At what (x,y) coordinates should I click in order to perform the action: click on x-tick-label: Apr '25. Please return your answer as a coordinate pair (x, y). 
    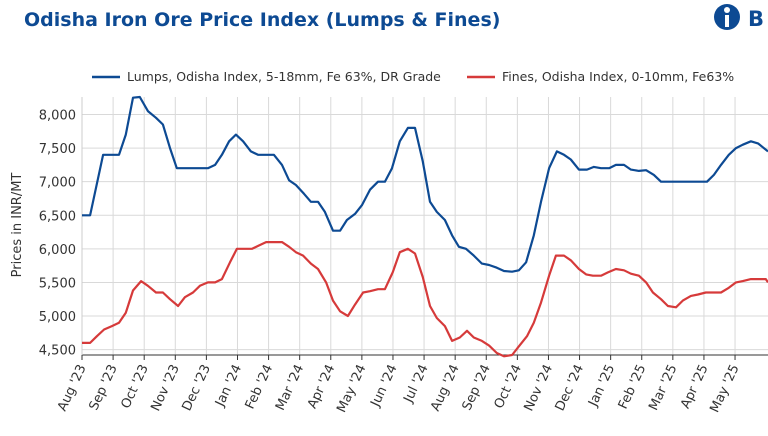
    Looking at the image, I should click on (694, 386).